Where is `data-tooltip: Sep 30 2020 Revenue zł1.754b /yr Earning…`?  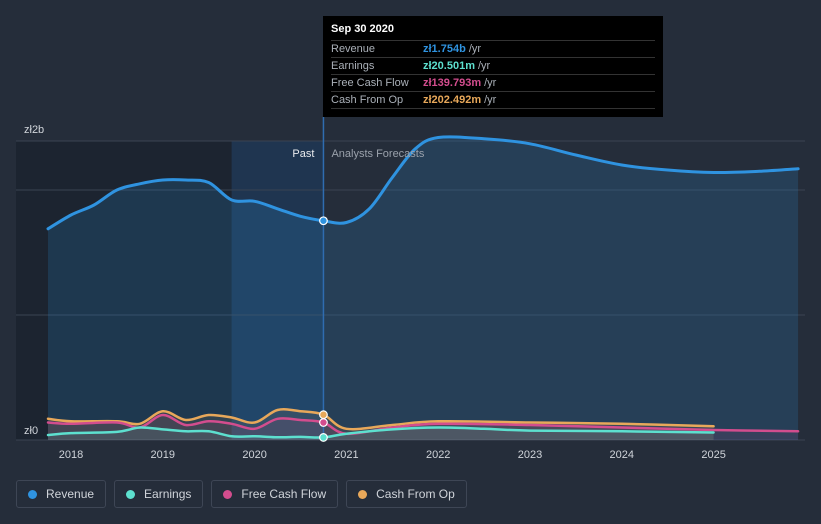 data-tooltip: Sep 30 2020 Revenue zł1.754b /yr Earning… is located at coordinates (493, 66).